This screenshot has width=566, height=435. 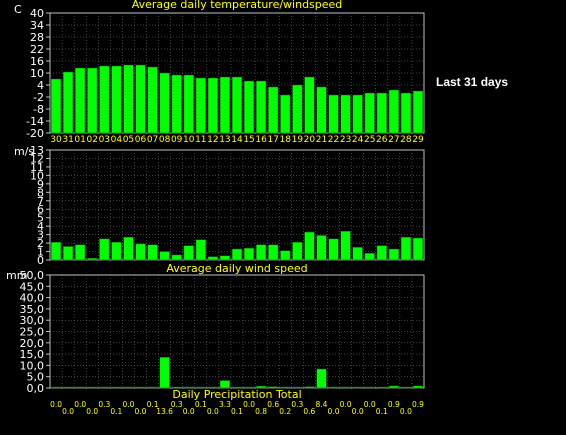 What do you see at coordinates (56, 140) in the screenshot?
I see `x-tick-label: 30` at bounding box center [56, 140].